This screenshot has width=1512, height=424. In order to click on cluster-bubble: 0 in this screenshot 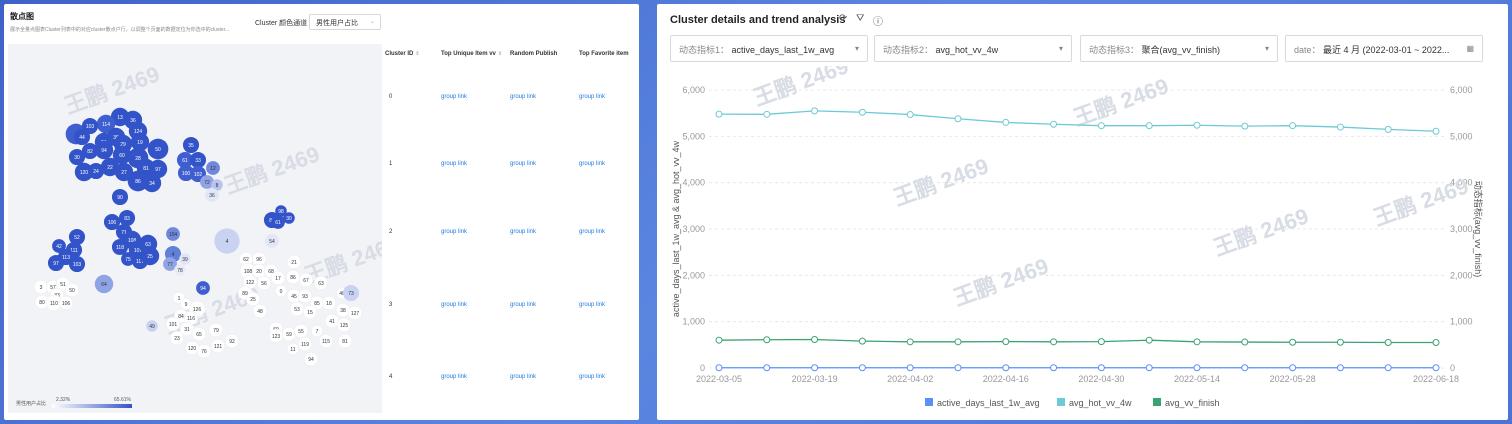, I will do `click(281, 291)`.